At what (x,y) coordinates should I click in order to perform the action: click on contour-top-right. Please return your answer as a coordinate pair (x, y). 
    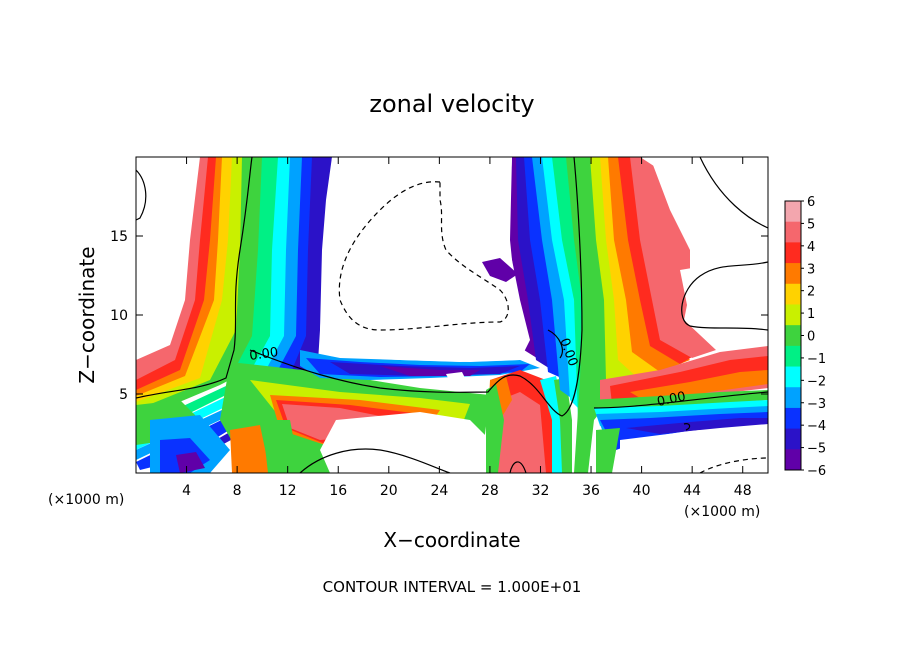
    Looking at the image, I should click on (733, 193).